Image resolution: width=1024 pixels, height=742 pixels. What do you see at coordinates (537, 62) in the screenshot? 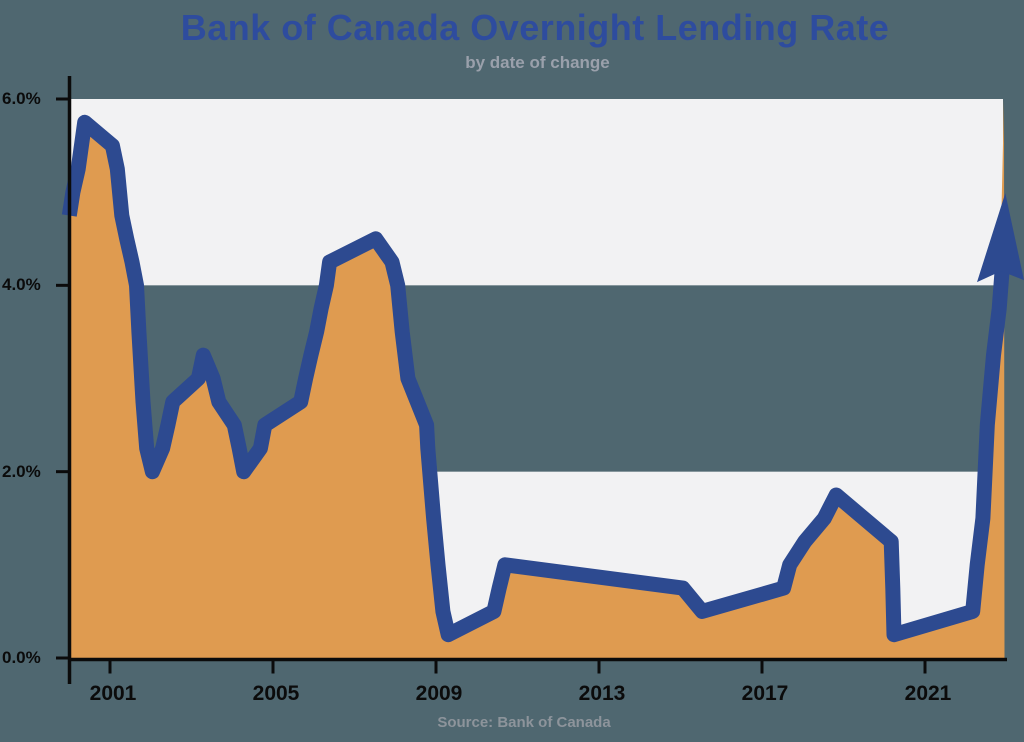
I see `chart-subtitle: by date of change` at bounding box center [537, 62].